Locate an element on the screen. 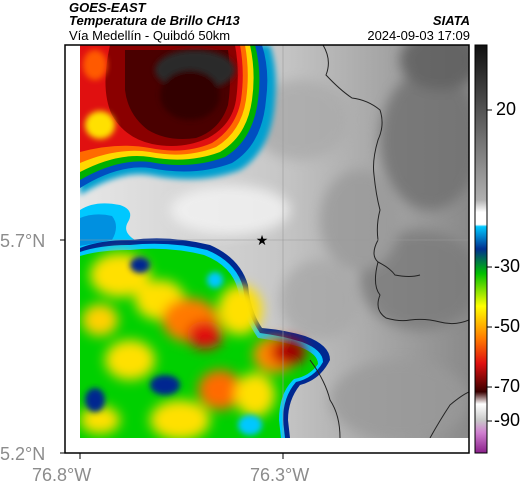 This screenshot has height=491, width=526. title-product: Temperatura de Brillo CH13 is located at coordinates (154, 20).